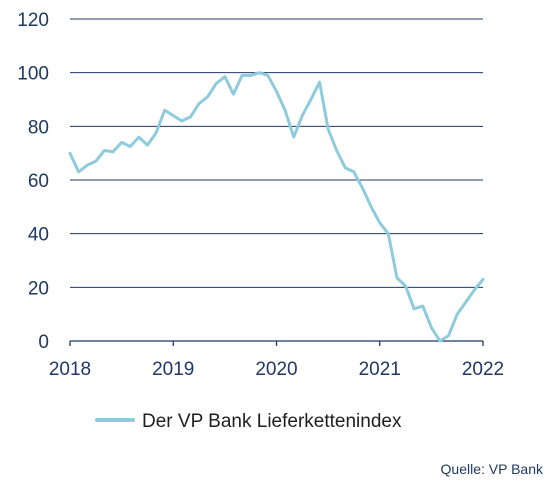 The image size is (559, 490). Describe the element at coordinates (43, 342) in the screenshot. I see `y-tick-label: 0` at that location.